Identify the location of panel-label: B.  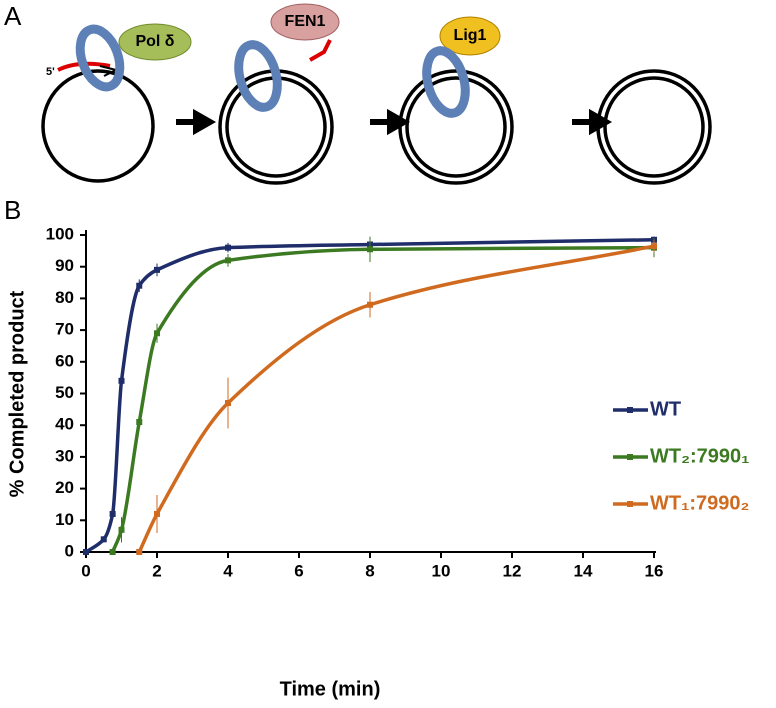
(12, 210).